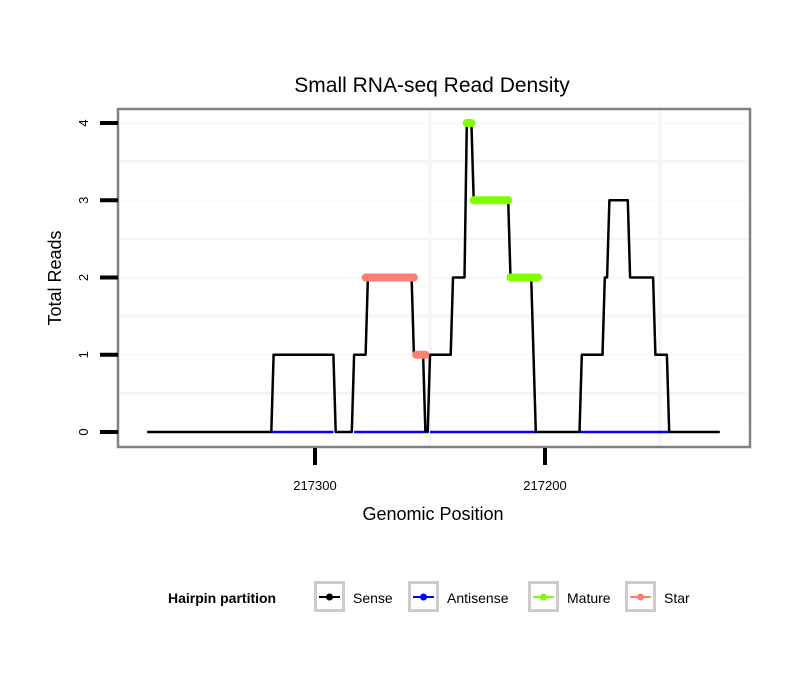 The image size is (810, 690). I want to click on legend-item-sense: Sense, so click(353, 596).